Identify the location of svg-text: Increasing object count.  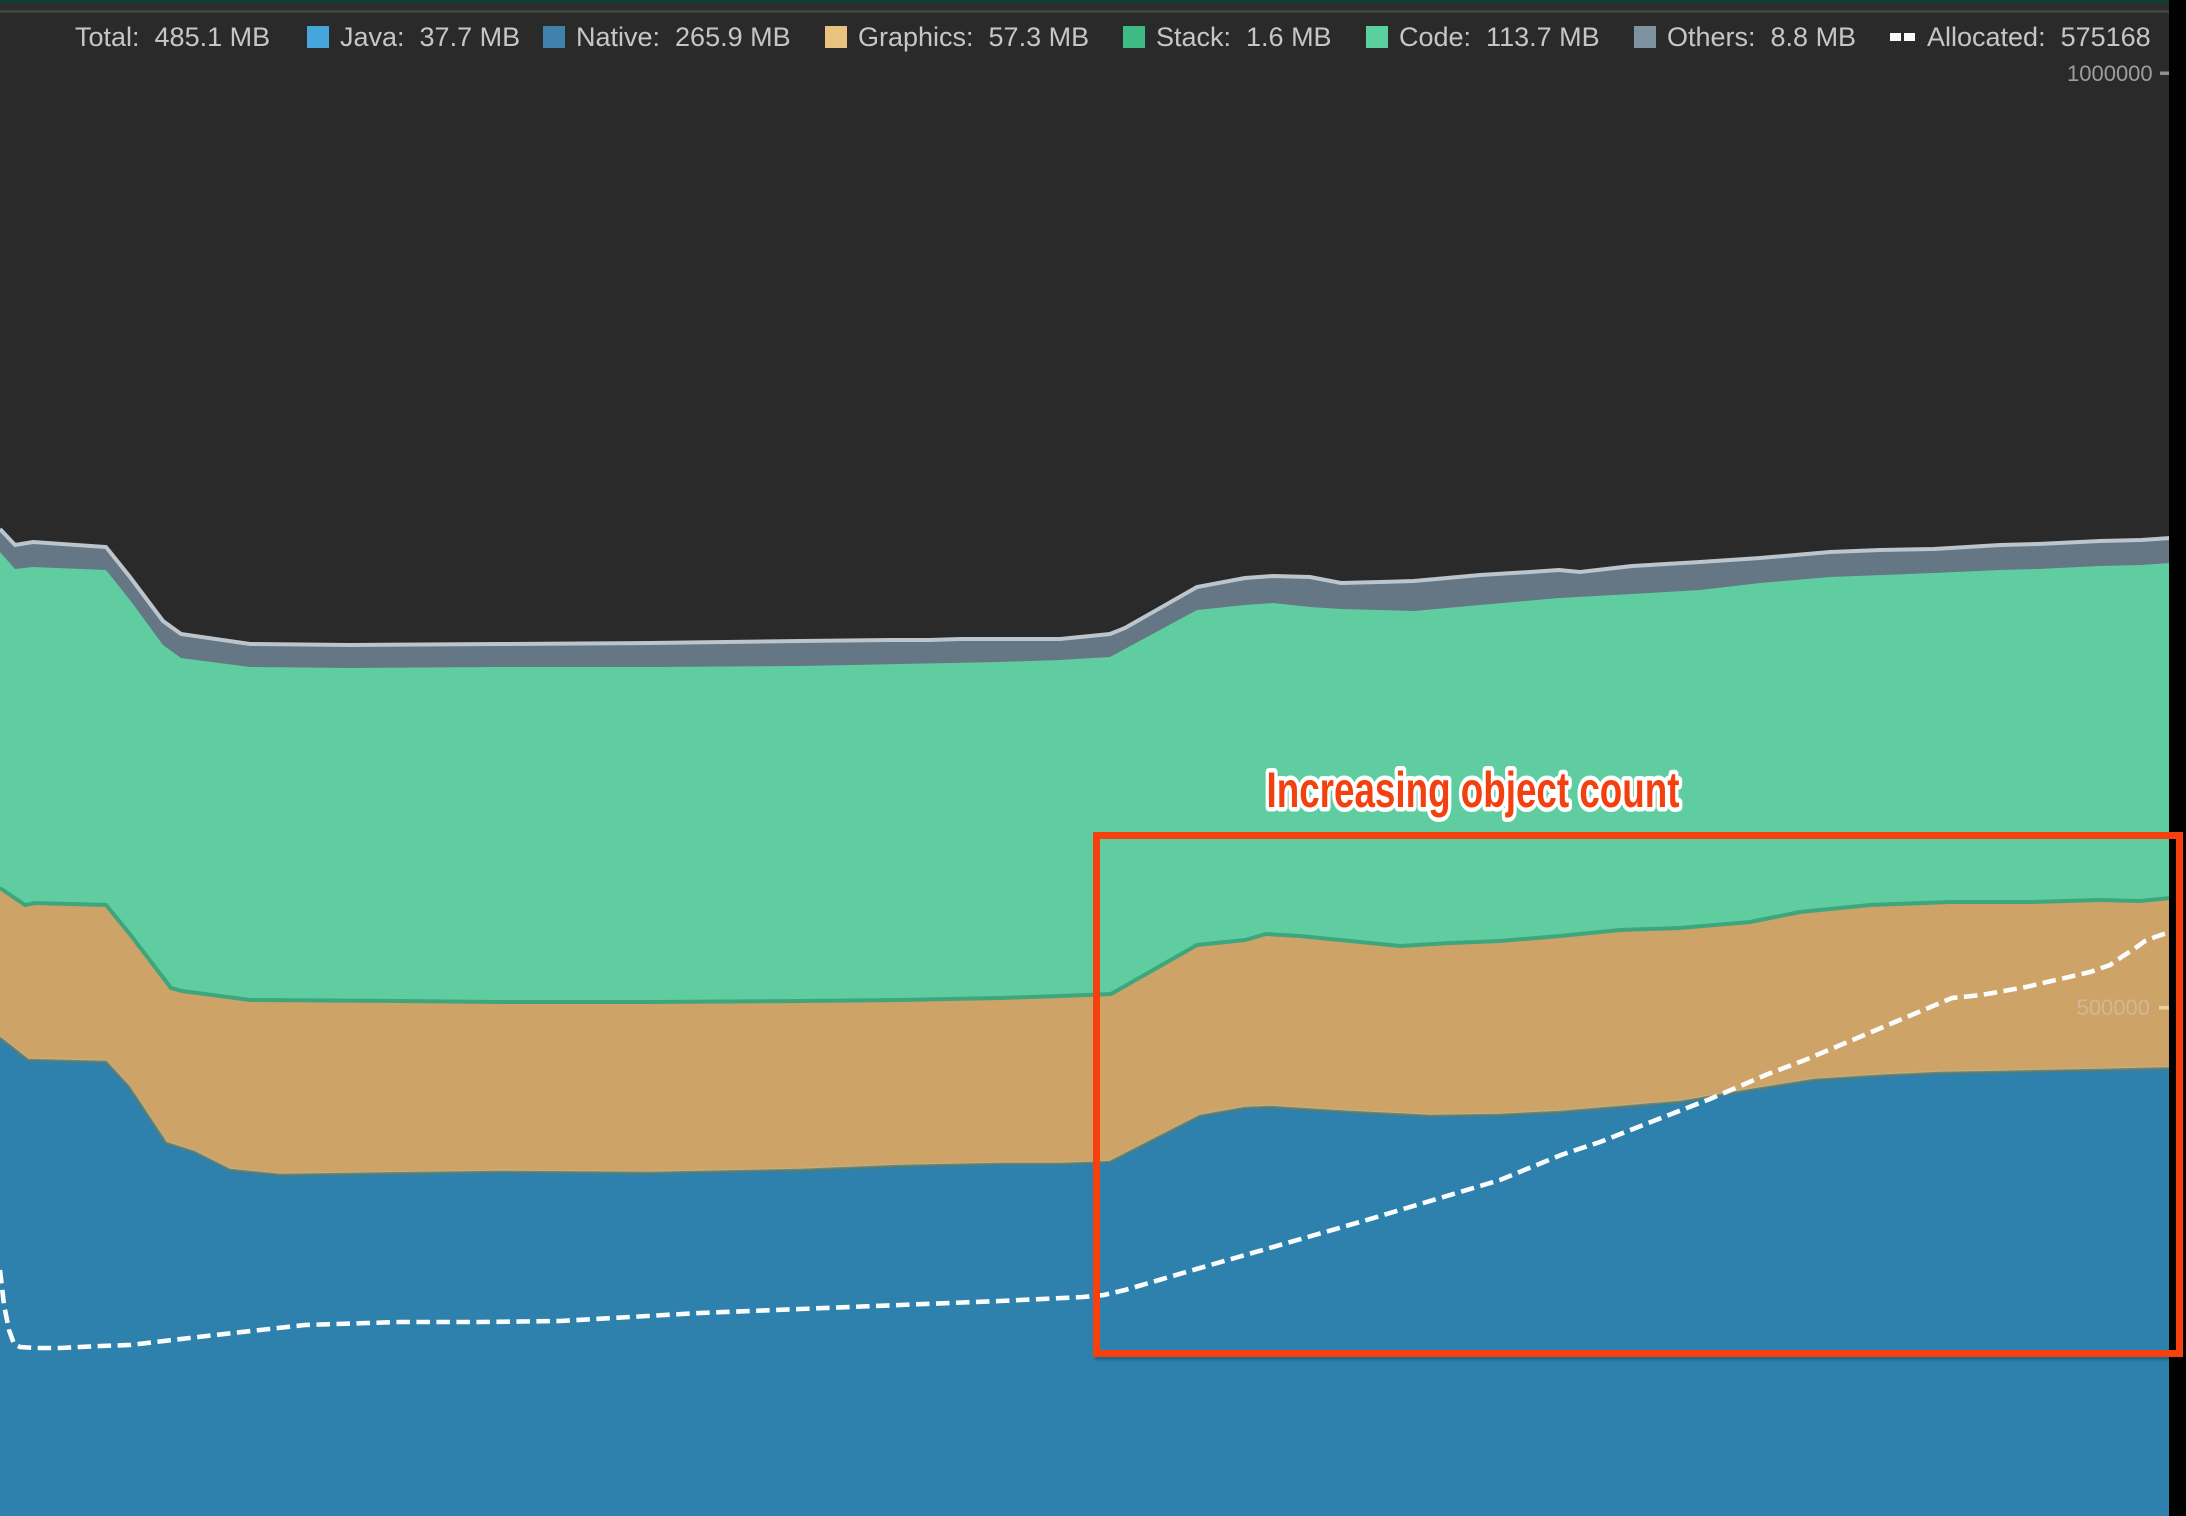
(1473, 790).